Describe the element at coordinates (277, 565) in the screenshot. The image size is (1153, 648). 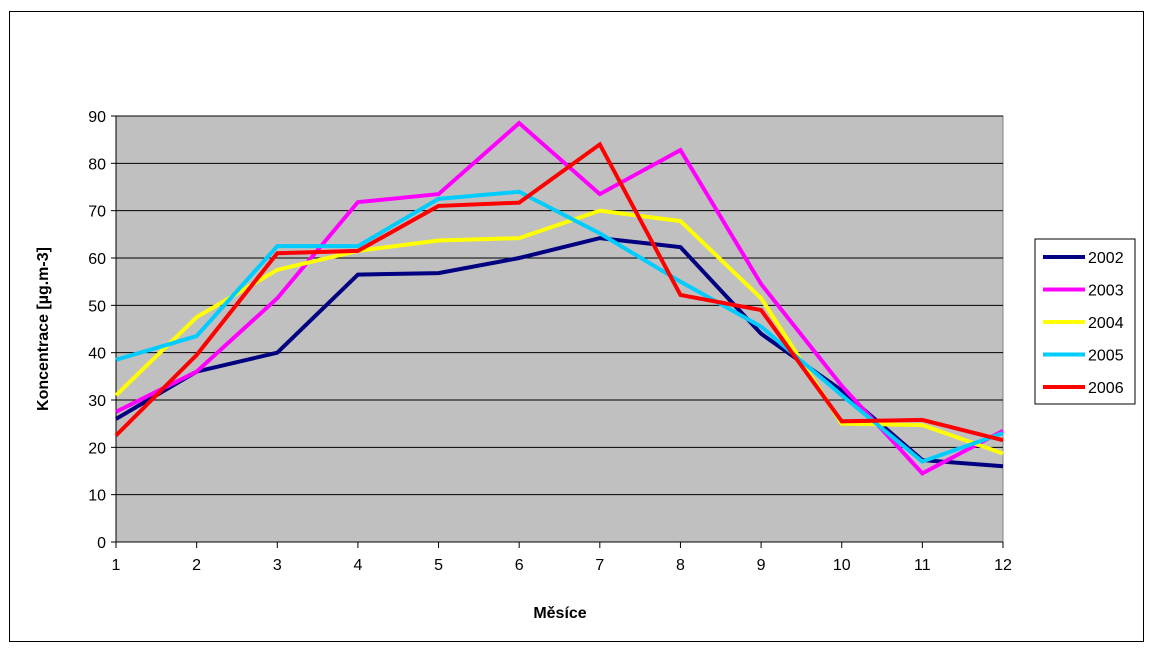
I see `x-tick-label: 3` at that location.